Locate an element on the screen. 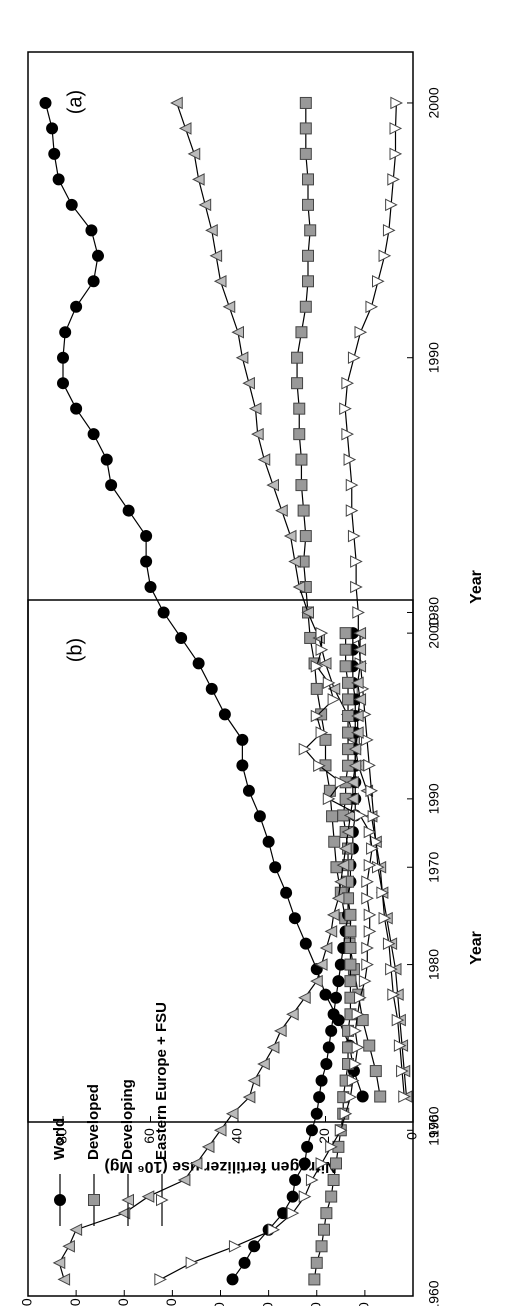 The image size is (506, 1306). y-tick-label: 40 is located at coordinates (237, 1136).